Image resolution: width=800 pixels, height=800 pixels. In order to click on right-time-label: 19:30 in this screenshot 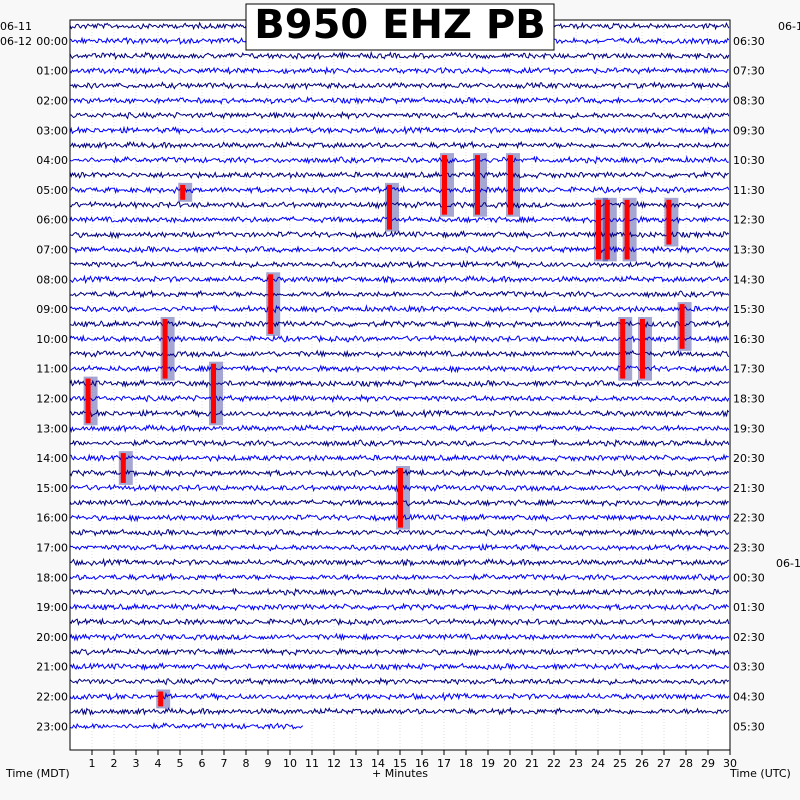, I will do `click(749, 428)`.